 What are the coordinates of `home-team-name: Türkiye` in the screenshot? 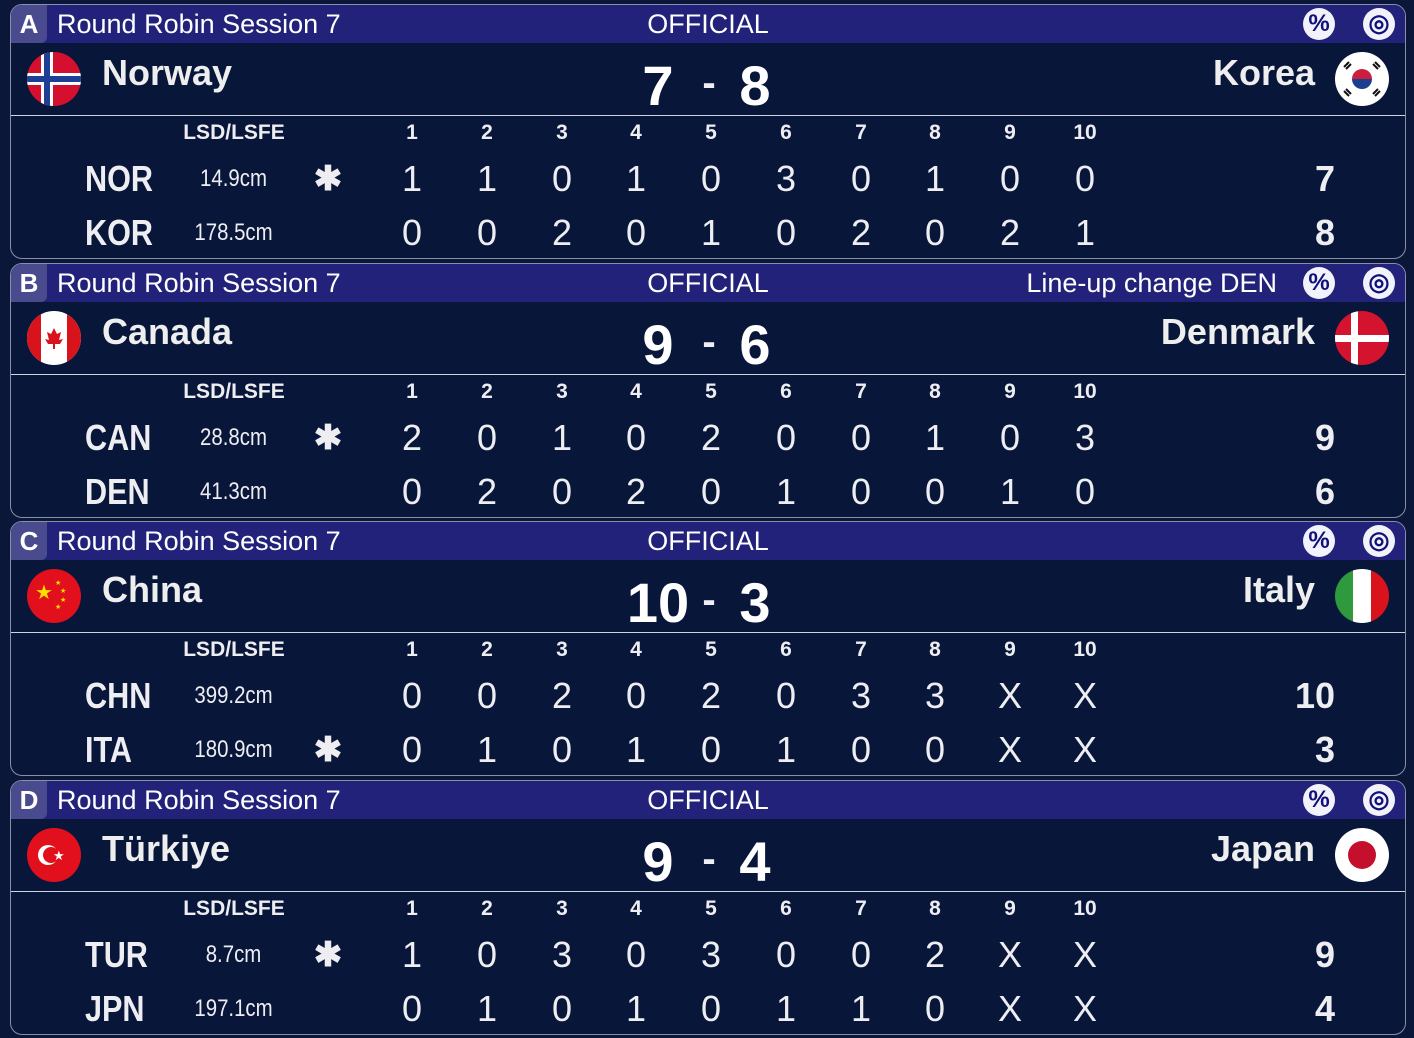 It's located at (166, 848).